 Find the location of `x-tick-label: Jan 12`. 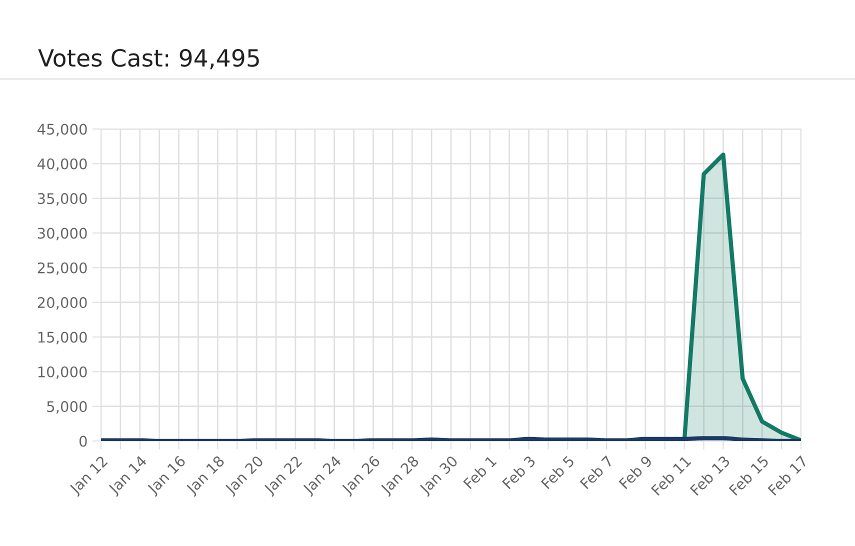

x-tick-label: Jan 12 is located at coordinates (89, 476).